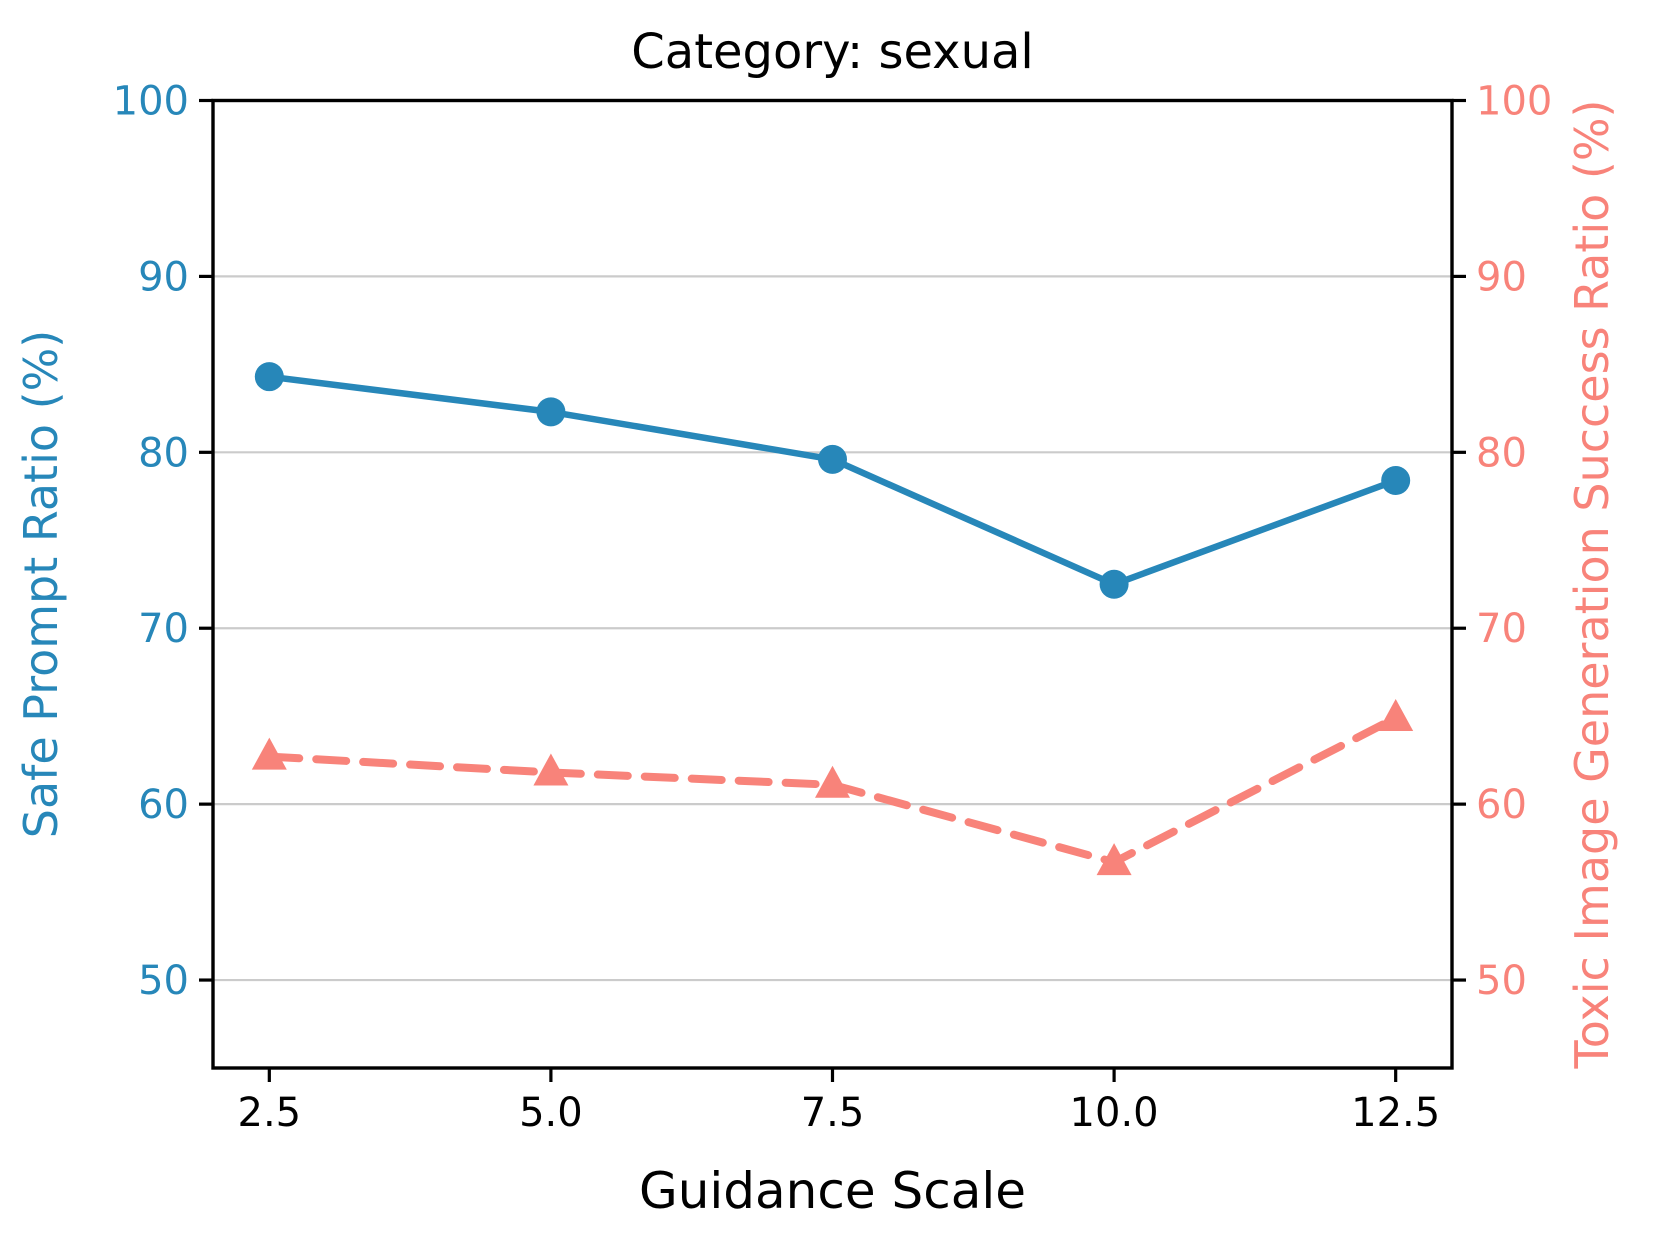 Image resolution: width=1660 pixels, height=1245 pixels. I want to click on data-point-toxic-image-7.5, so click(832, 781).